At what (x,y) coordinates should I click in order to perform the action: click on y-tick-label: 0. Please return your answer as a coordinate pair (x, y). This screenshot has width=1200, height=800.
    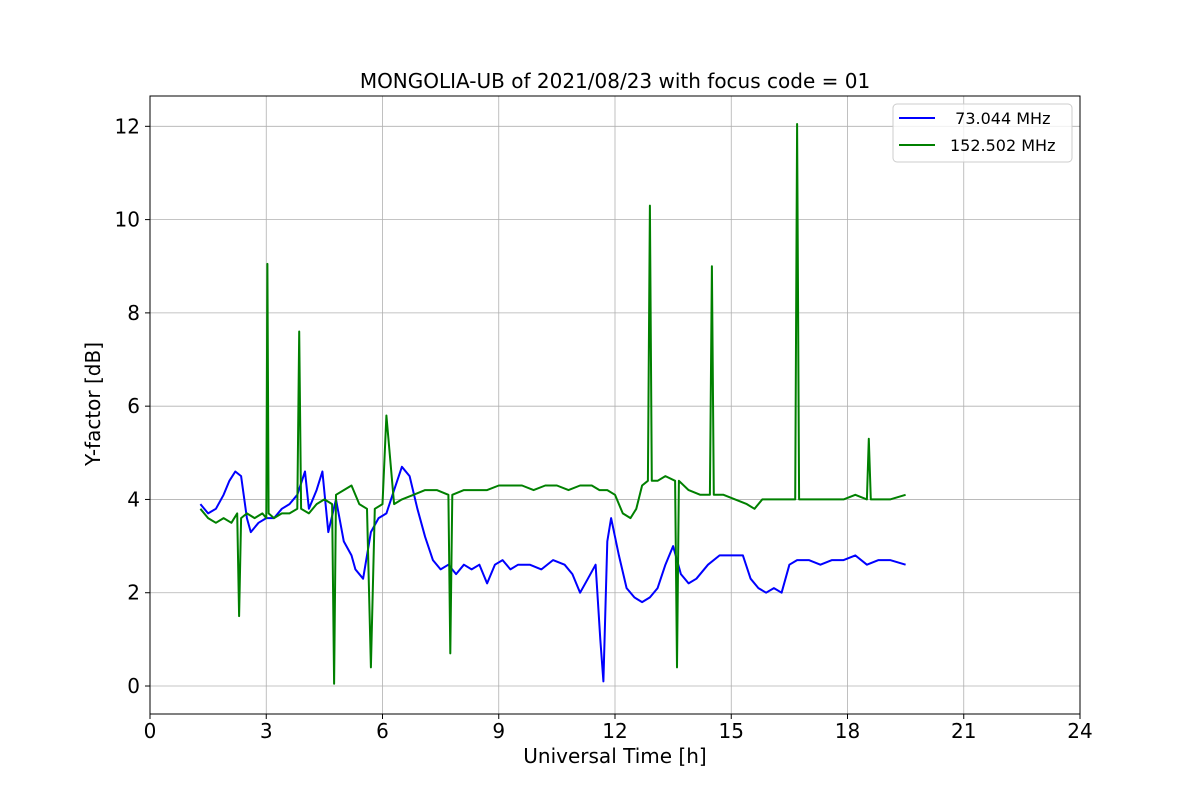
    Looking at the image, I should click on (133, 686).